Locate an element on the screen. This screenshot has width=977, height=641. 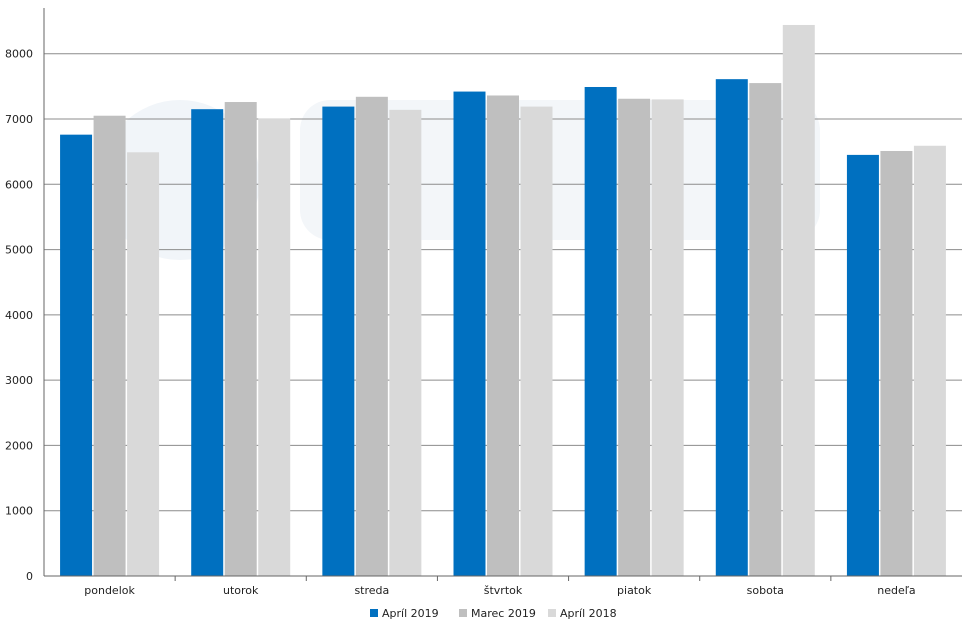
legend-label: Apríl 2018 is located at coordinates (588, 613).